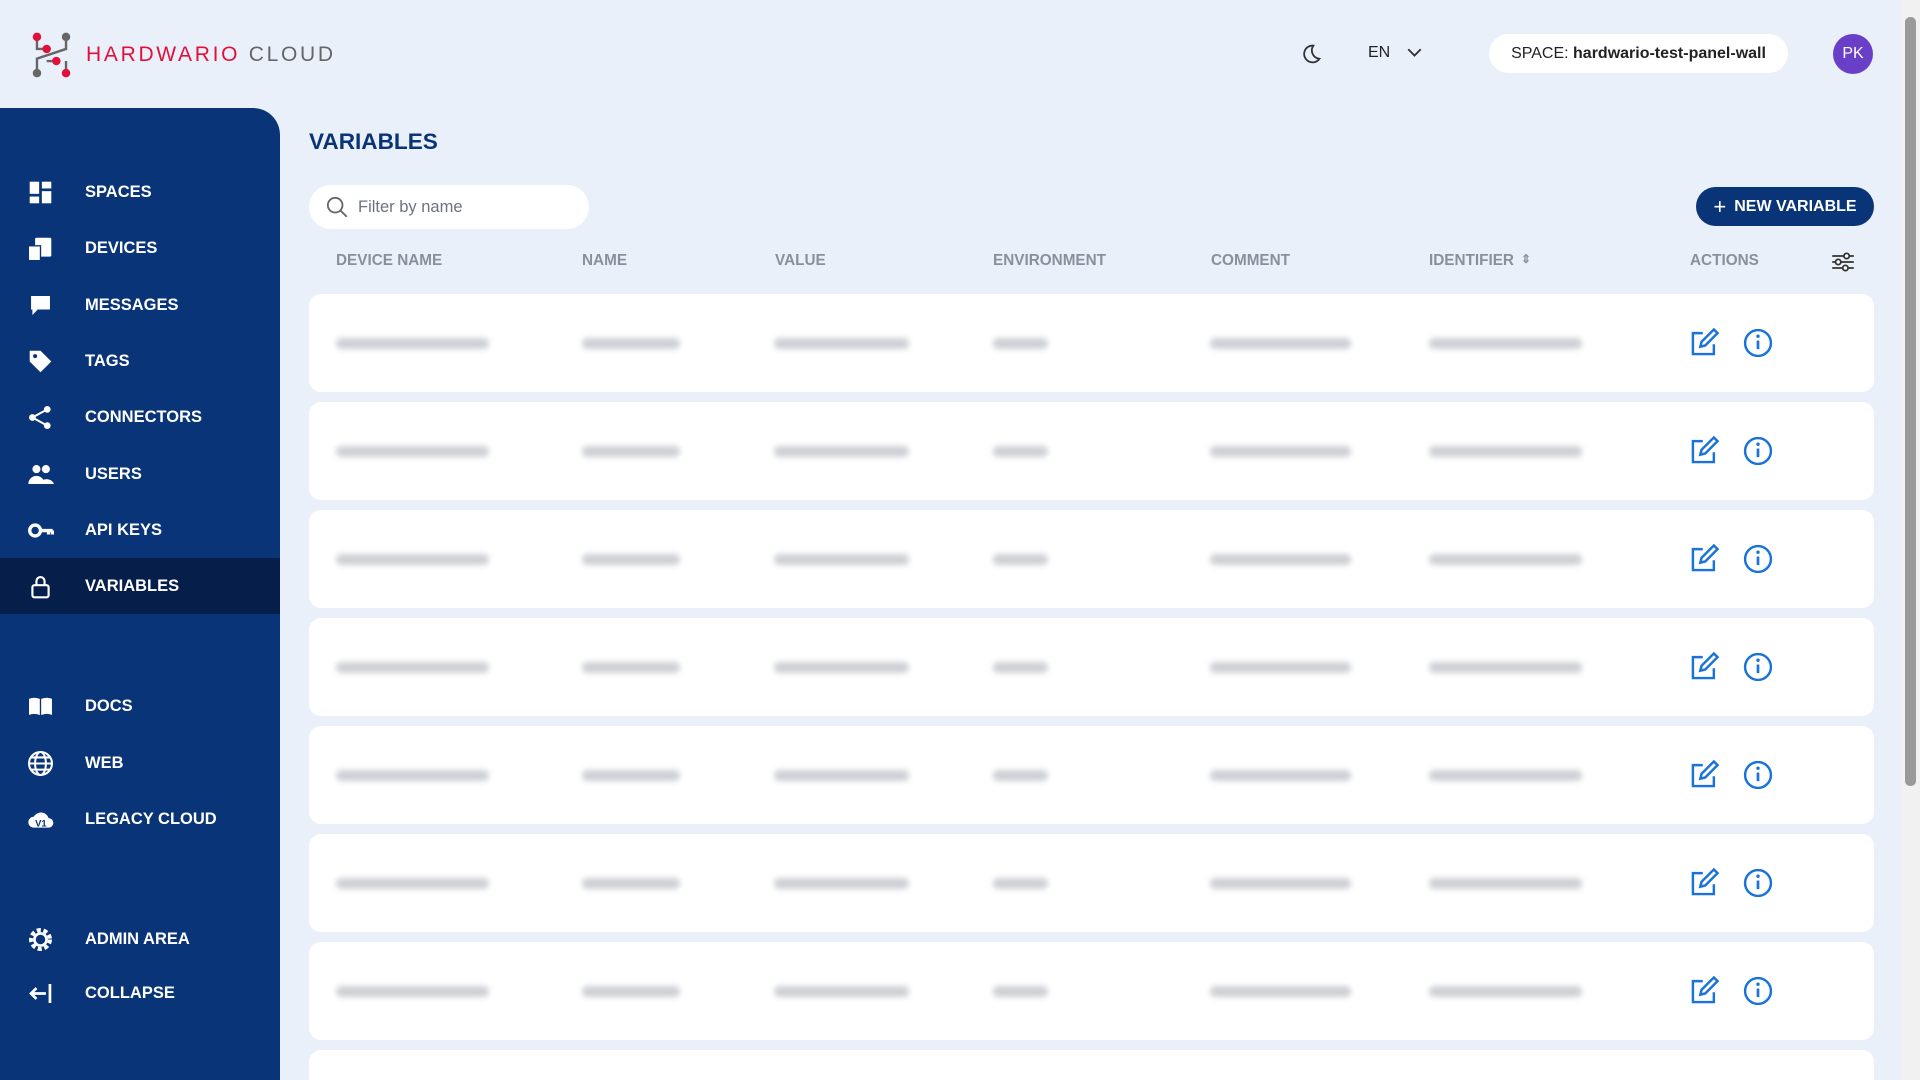 Image resolution: width=1920 pixels, height=1080 pixels. Describe the element at coordinates (40, 993) in the screenshot. I see `collapse-icon` at that location.